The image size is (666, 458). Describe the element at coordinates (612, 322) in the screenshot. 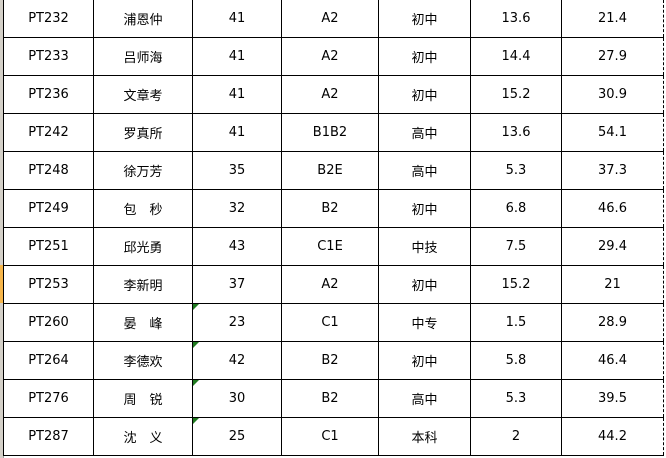

I see `cell-v2: 28.9` at that location.